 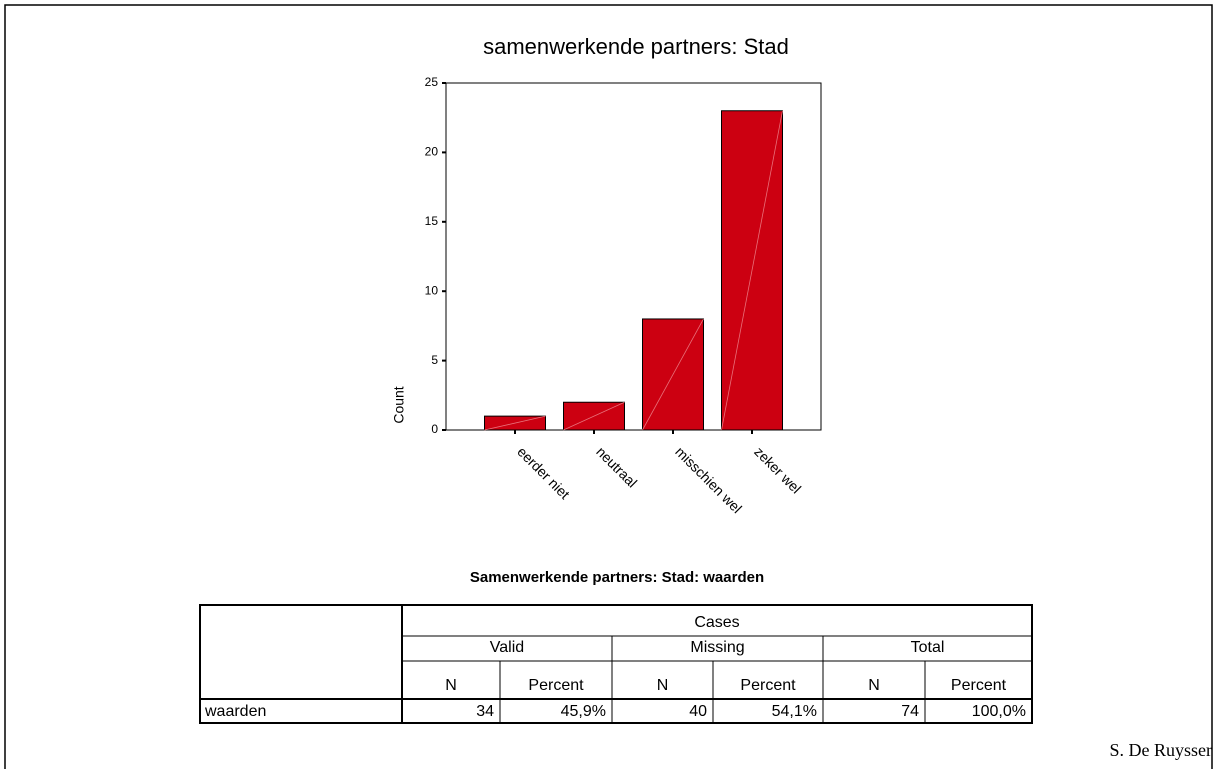 What do you see at coordinates (399, 404) in the screenshot?
I see `y-axis-label: Count` at bounding box center [399, 404].